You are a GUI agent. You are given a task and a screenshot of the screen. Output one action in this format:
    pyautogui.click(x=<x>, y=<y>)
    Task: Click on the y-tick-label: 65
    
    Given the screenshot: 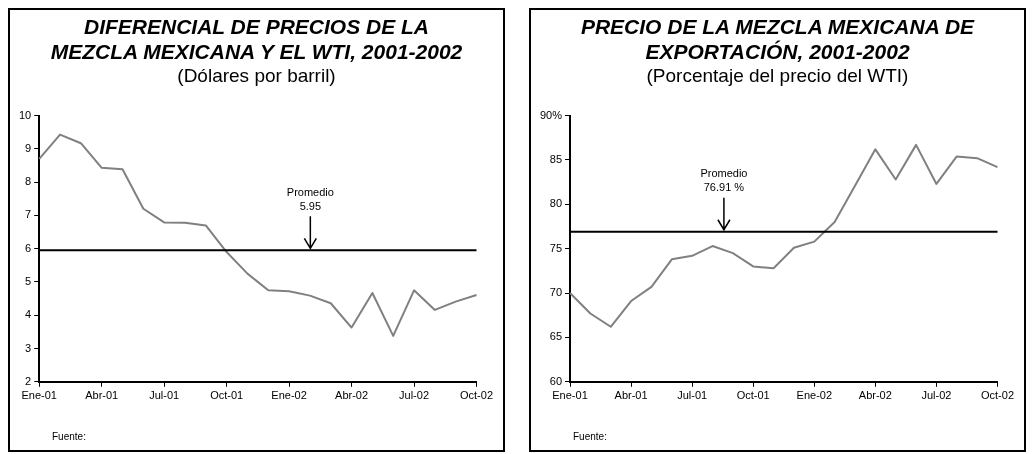 What is the action you would take?
    pyautogui.click(x=556, y=336)
    